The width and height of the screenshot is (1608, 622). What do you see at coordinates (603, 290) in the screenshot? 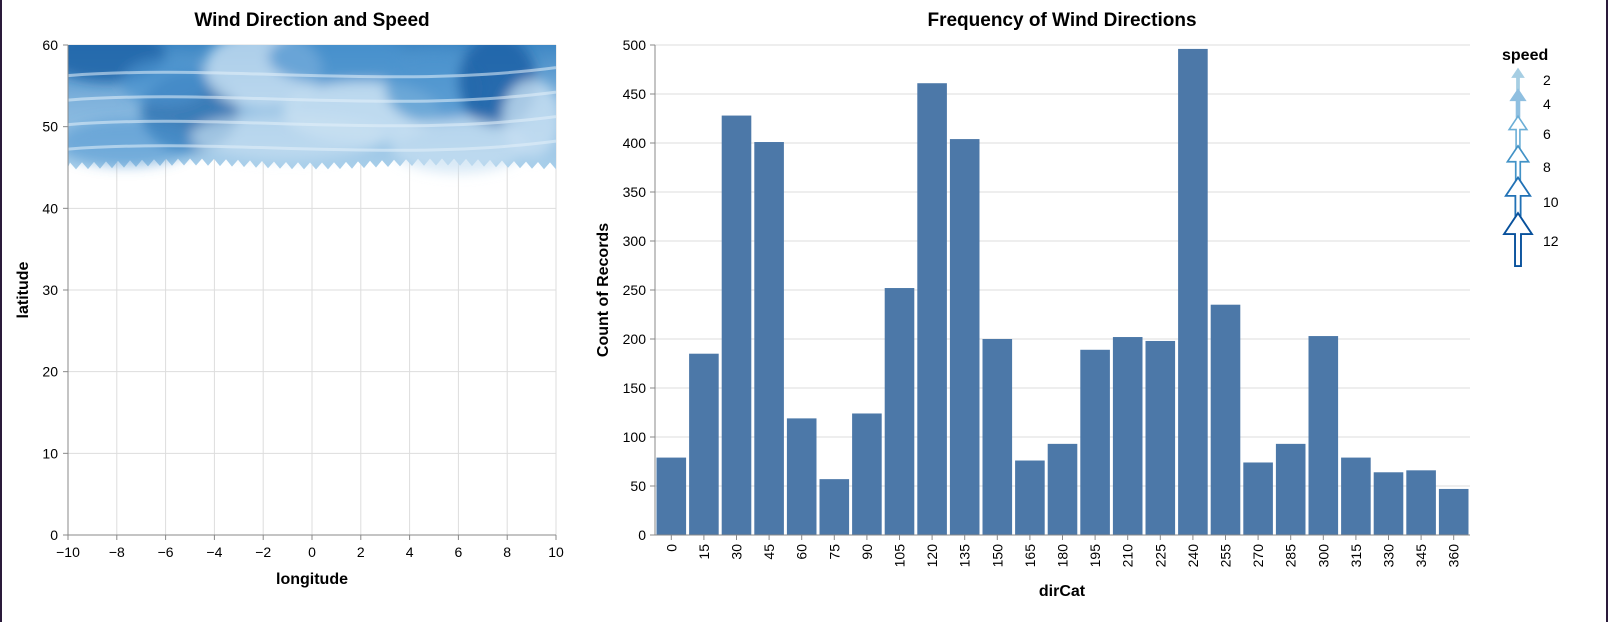
I see `bar-chart-y-axis-title: Count of Records` at bounding box center [603, 290].